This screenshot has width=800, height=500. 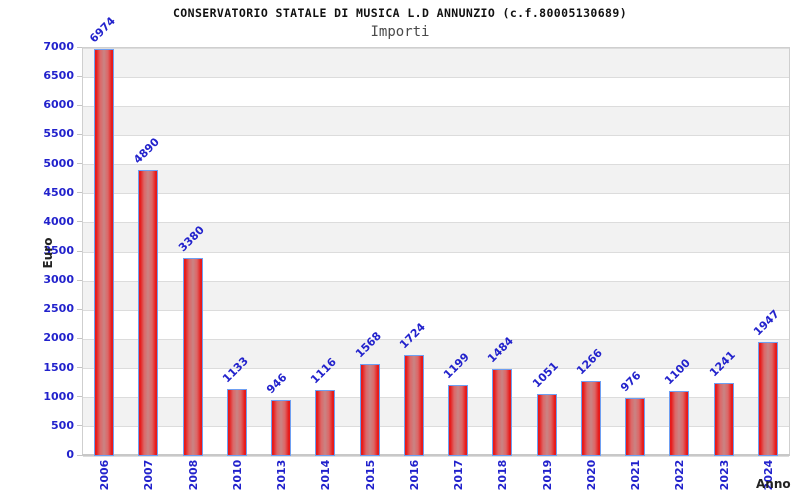 I want to click on bar-2017, so click(x=458, y=420).